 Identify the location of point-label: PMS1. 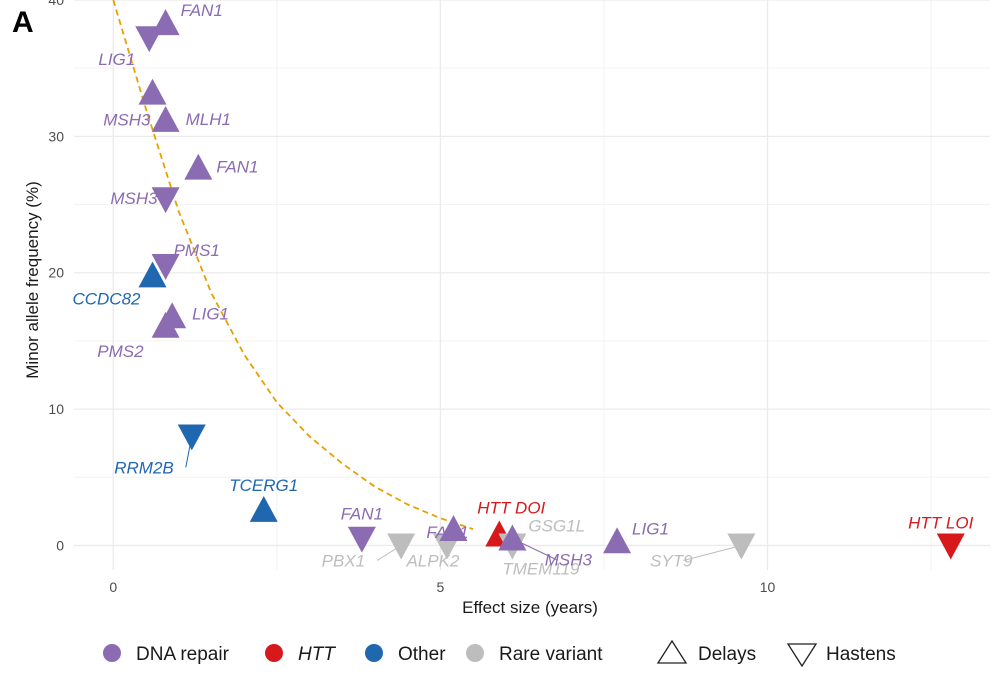
(197, 250).